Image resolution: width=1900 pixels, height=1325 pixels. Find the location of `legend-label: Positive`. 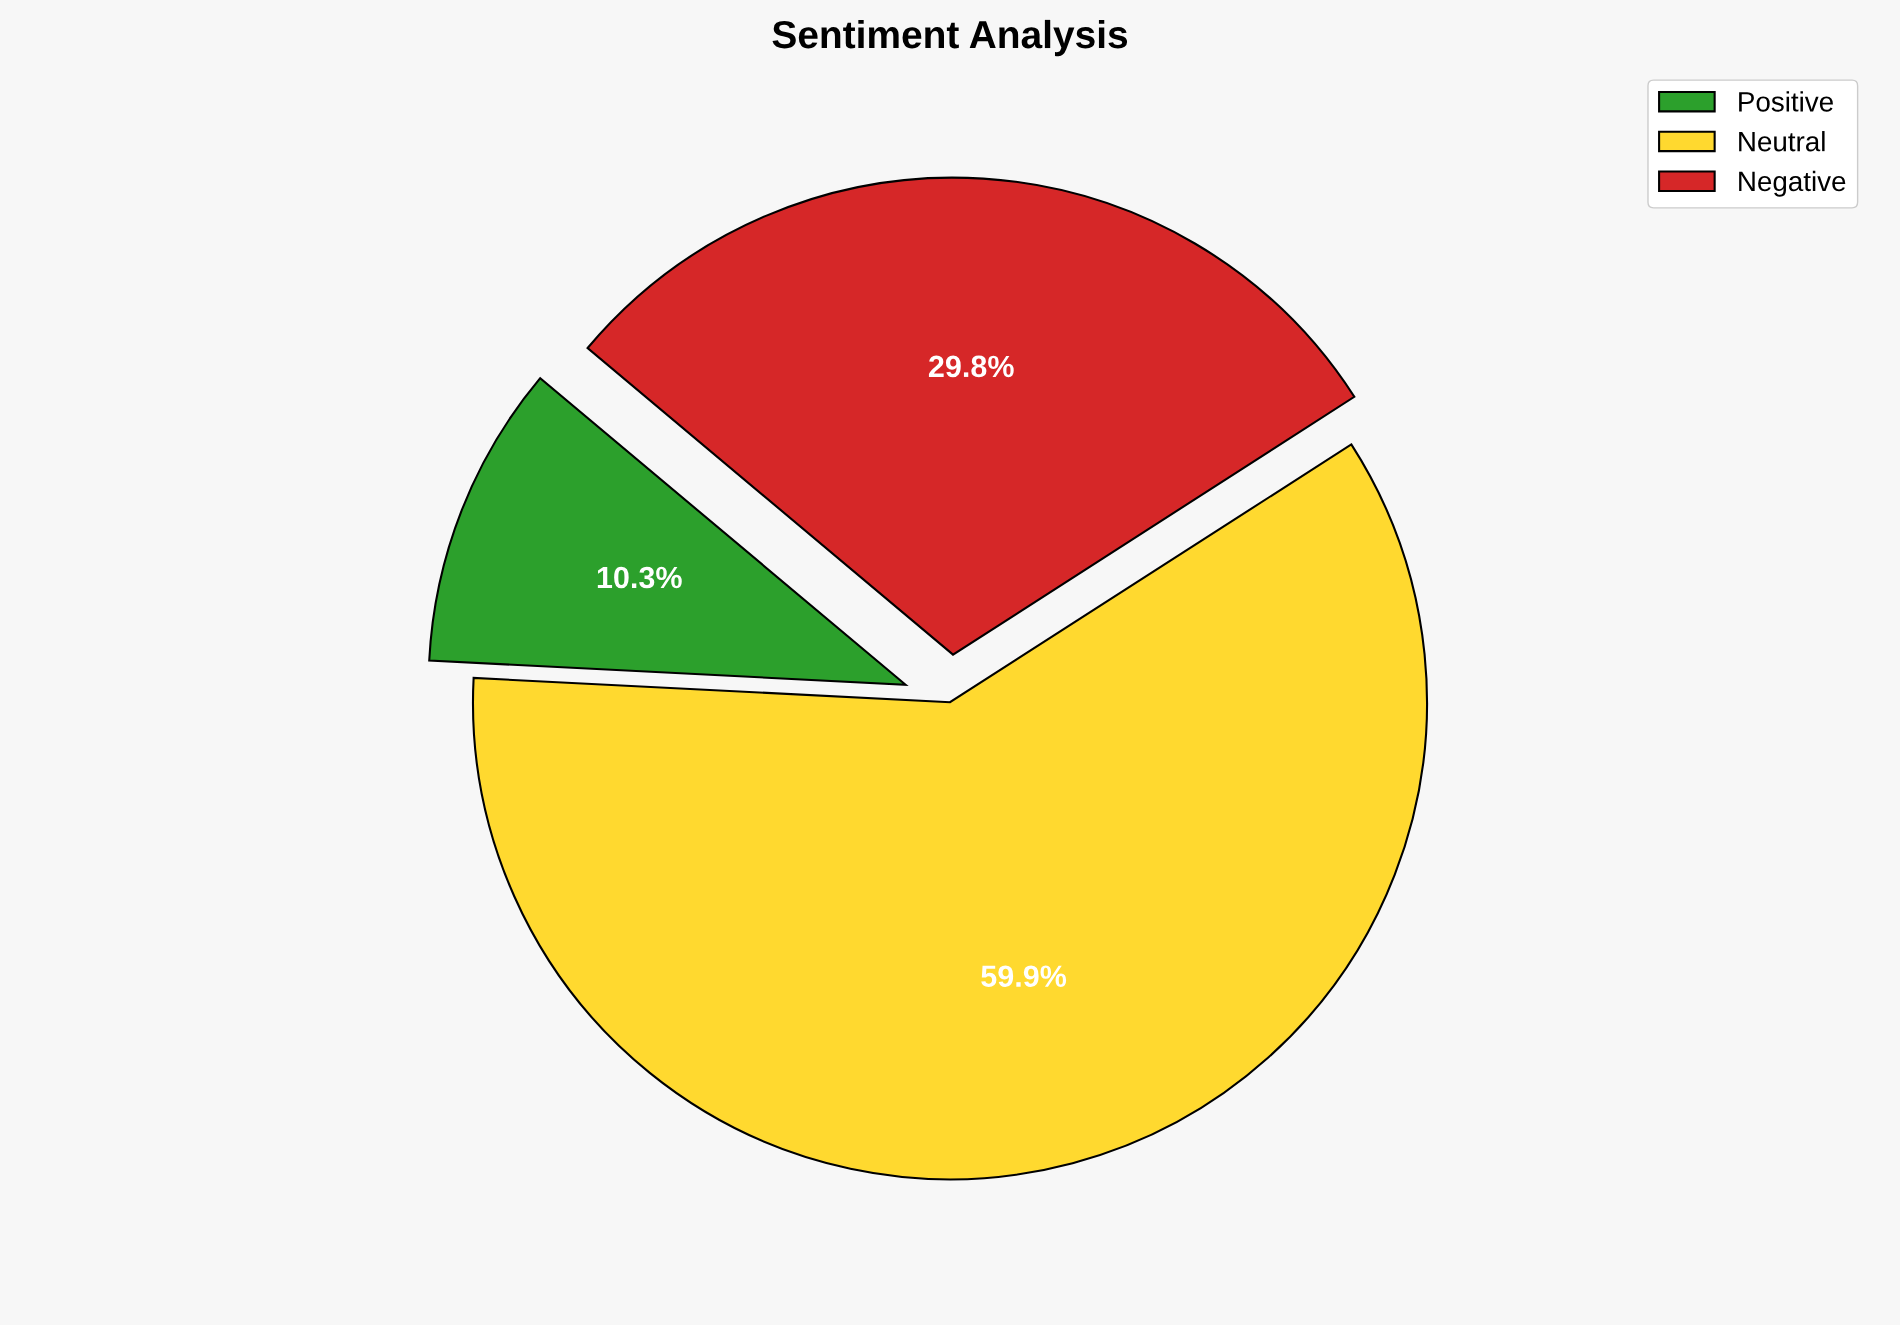

legend-label: Positive is located at coordinates (1786, 101).